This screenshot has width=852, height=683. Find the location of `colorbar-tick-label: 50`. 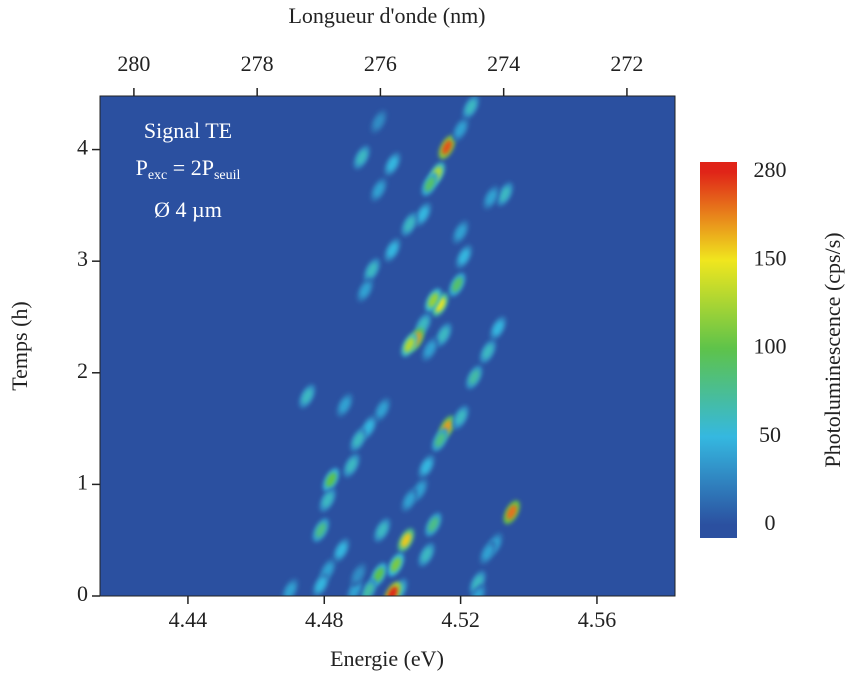

colorbar-tick-label: 50 is located at coordinates (770, 434).